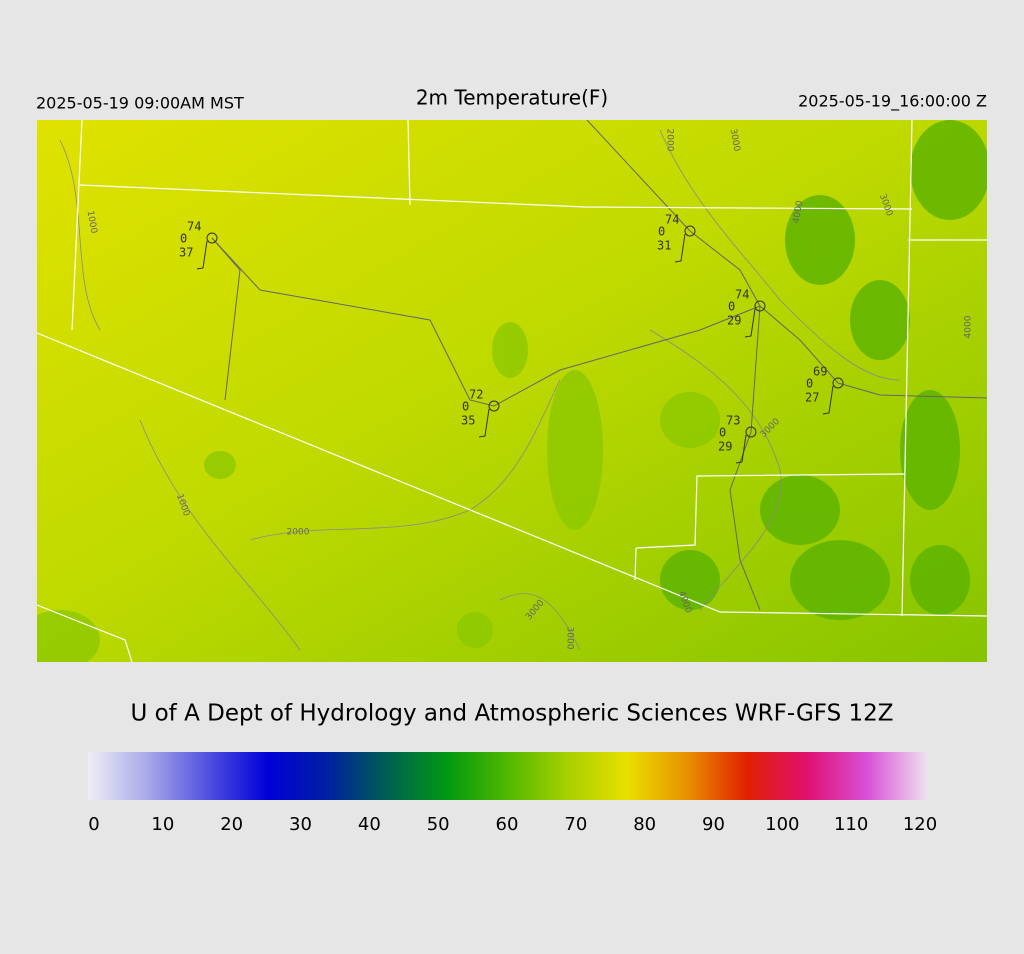 Image resolution: width=1024 pixels, height=954 pixels. I want to click on colorbar-tick-label: 70, so click(575, 824).